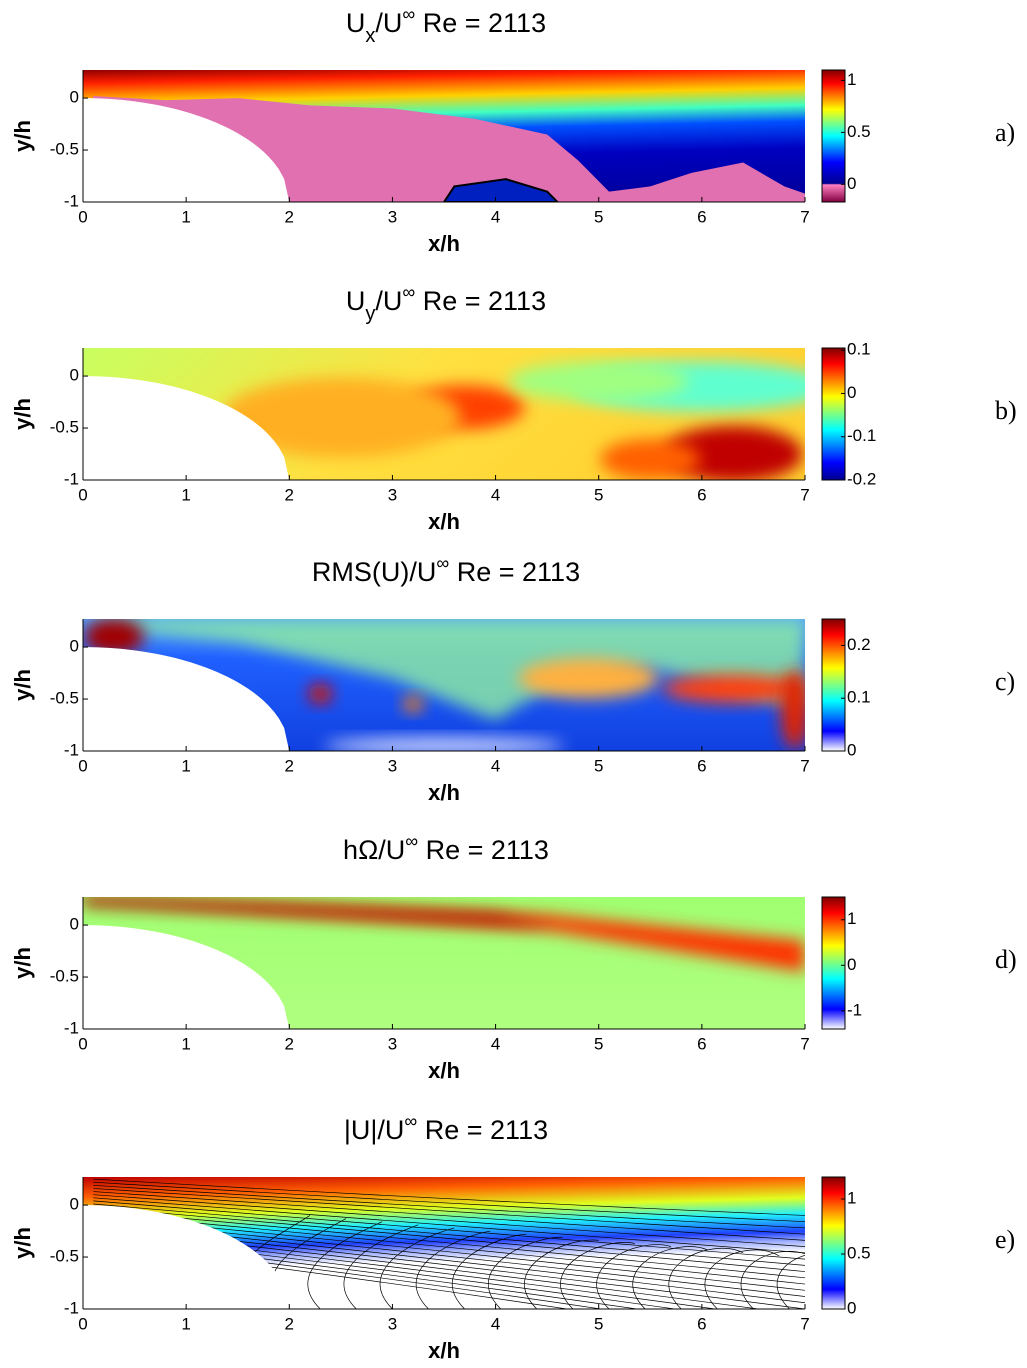 The width and height of the screenshot is (1027, 1368). I want to click on title-part: /U, so click(388, 23).